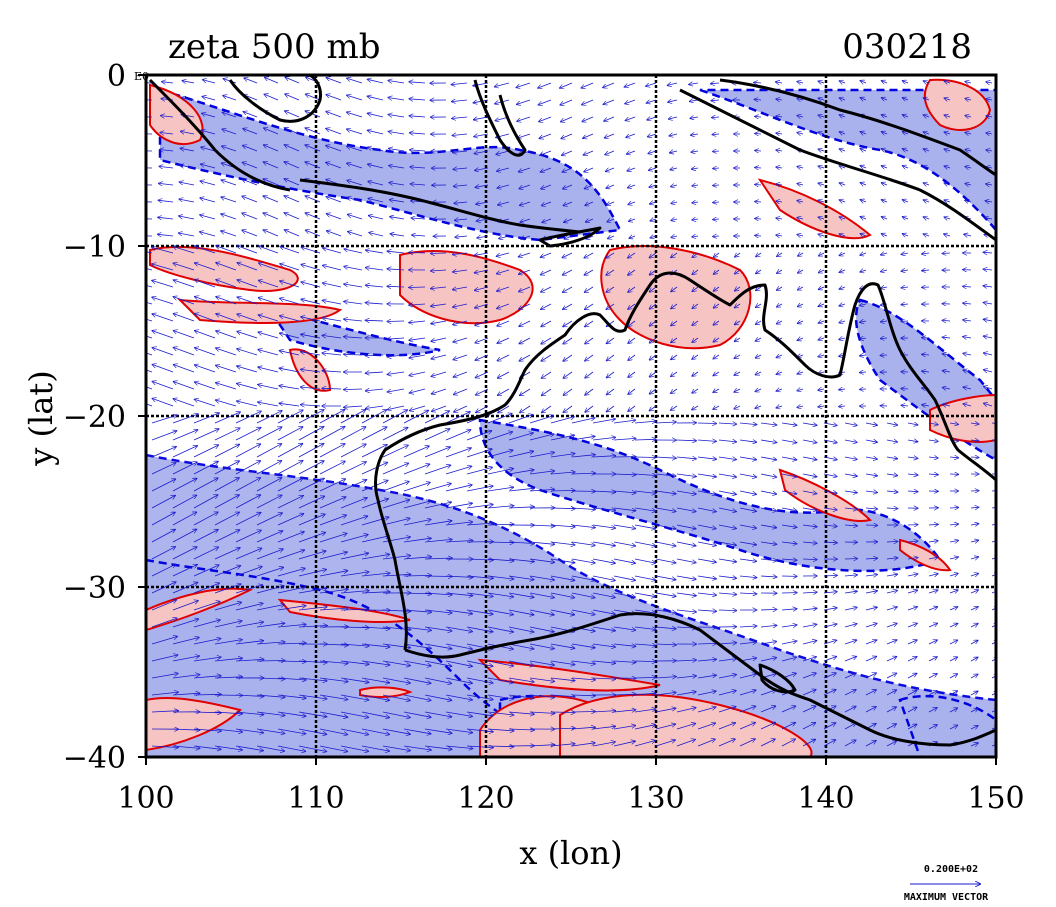 The height and width of the screenshot is (907, 1056). What do you see at coordinates (354, 332) in the screenshot?
I see `neg-region-northwest` at bounding box center [354, 332].